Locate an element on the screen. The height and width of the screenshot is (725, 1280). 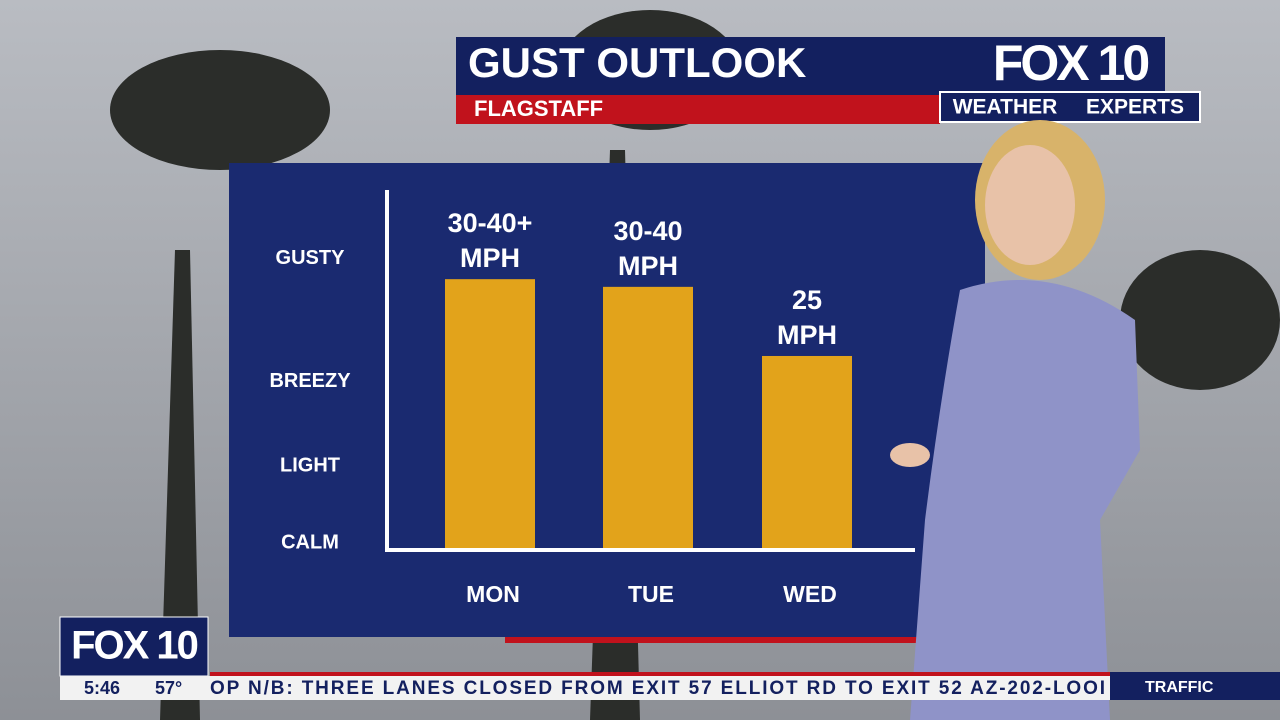
ticker-bar is located at coordinates (585, 688).